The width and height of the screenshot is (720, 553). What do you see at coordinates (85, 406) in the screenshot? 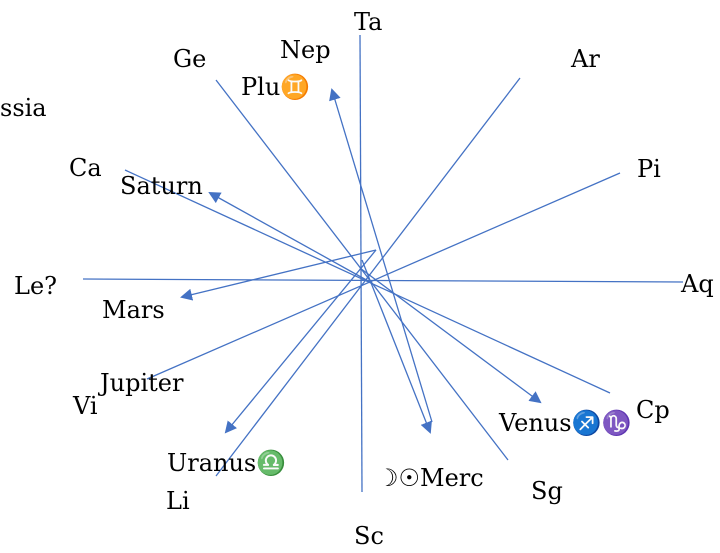
I see `sign-label-vi: Vi` at bounding box center [85, 406].